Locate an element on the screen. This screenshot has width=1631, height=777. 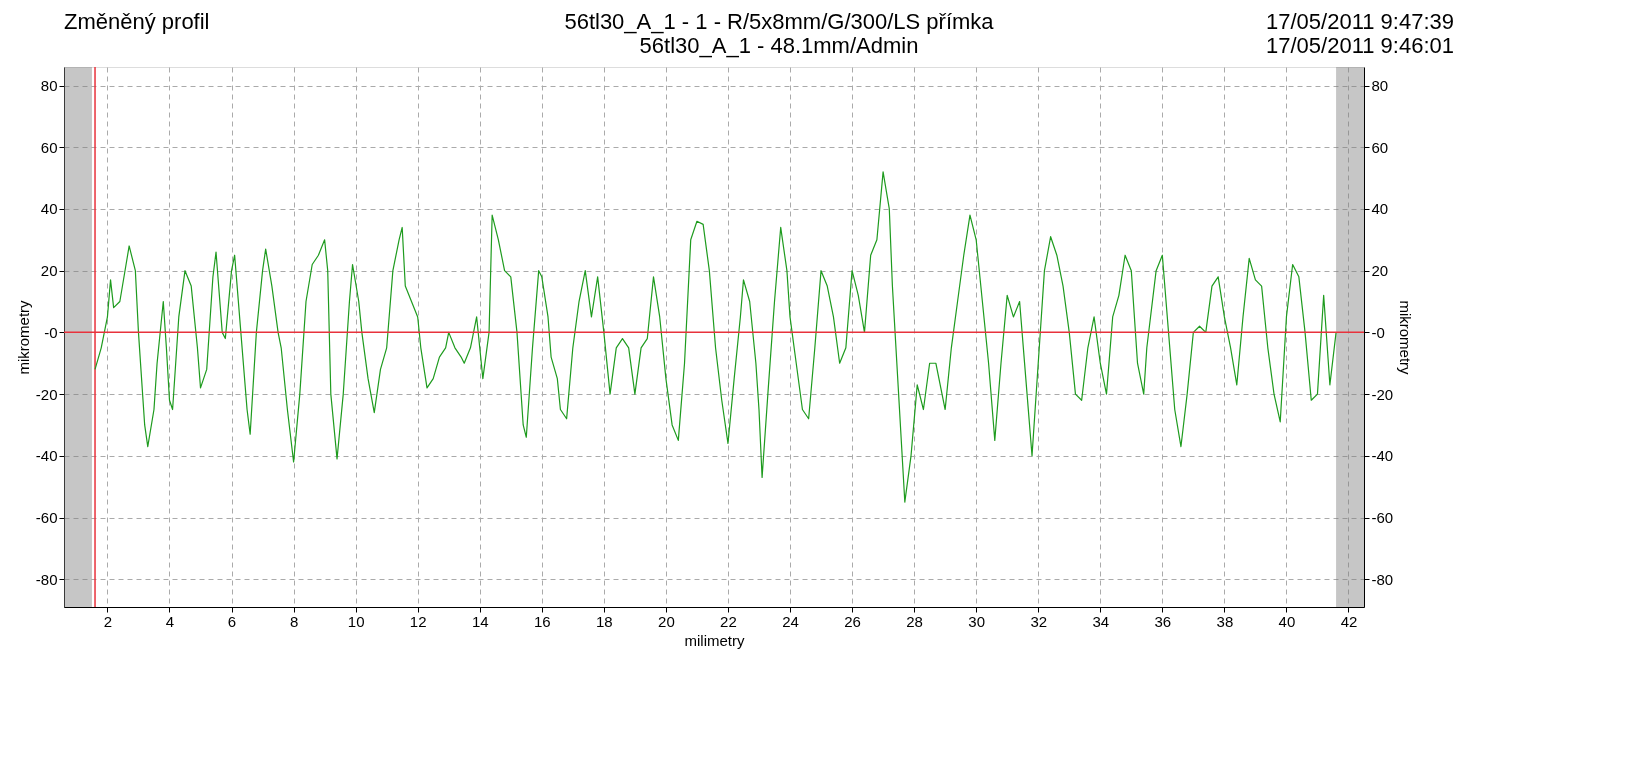
chart-subtitle: 56tl30_A_1 - 1 - R/5x8mm/G/300/LS přímka 56tl30_A_1 - 48.1mm/Admin is located at coordinates (779, 33).